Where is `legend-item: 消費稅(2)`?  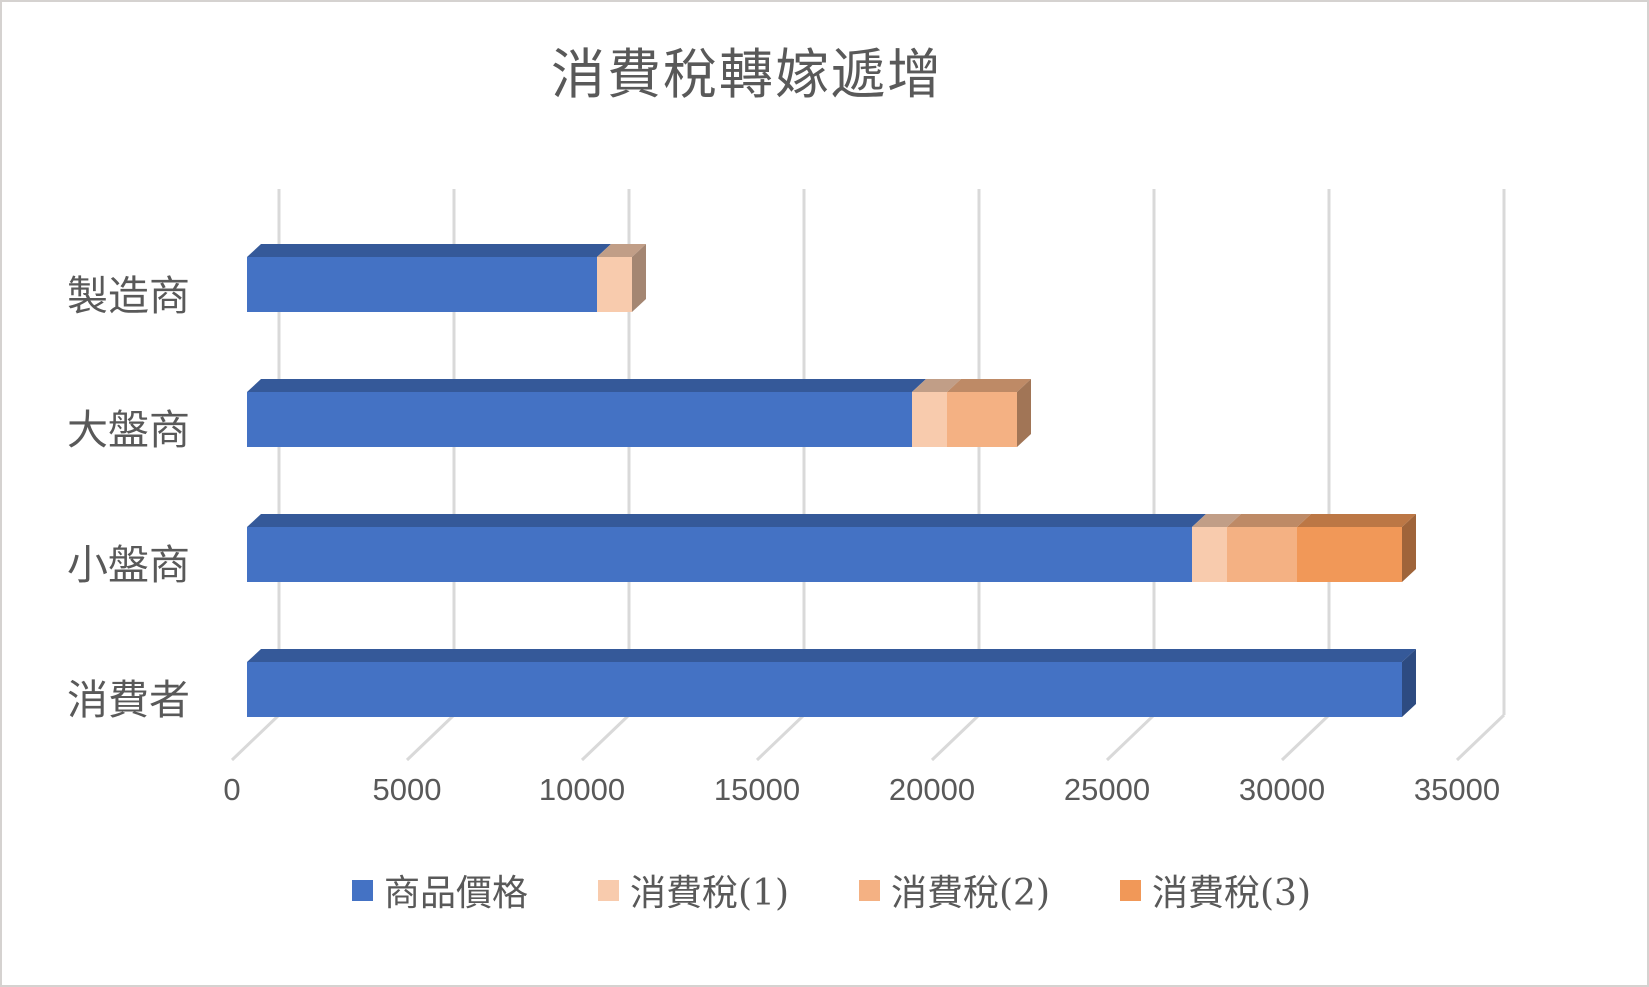 legend-item: 消費稅(2) is located at coordinates (954, 890).